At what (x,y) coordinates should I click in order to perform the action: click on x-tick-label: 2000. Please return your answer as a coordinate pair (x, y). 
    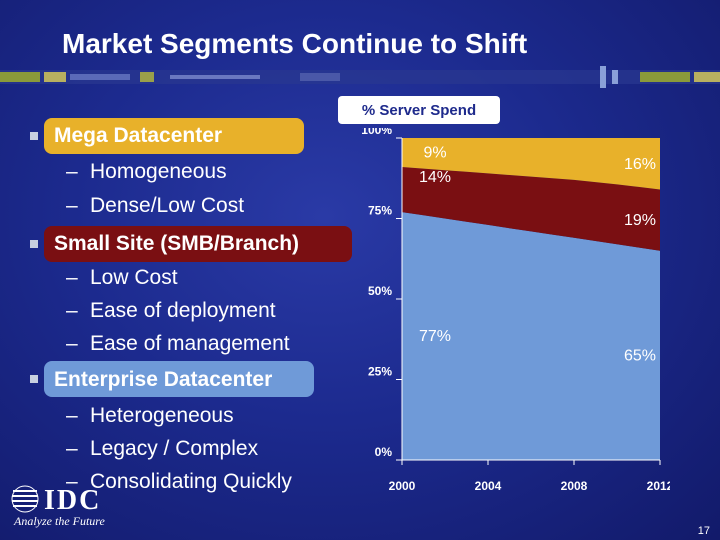
    Looking at the image, I should click on (402, 486).